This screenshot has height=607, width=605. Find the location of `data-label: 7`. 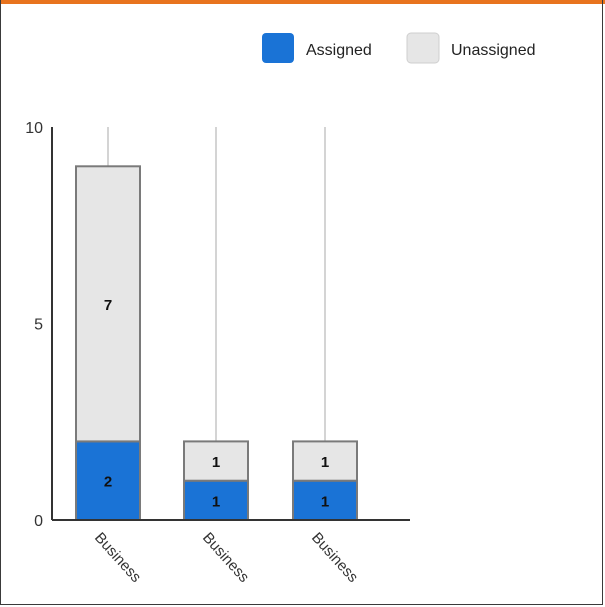

data-label: 7 is located at coordinates (108, 305).